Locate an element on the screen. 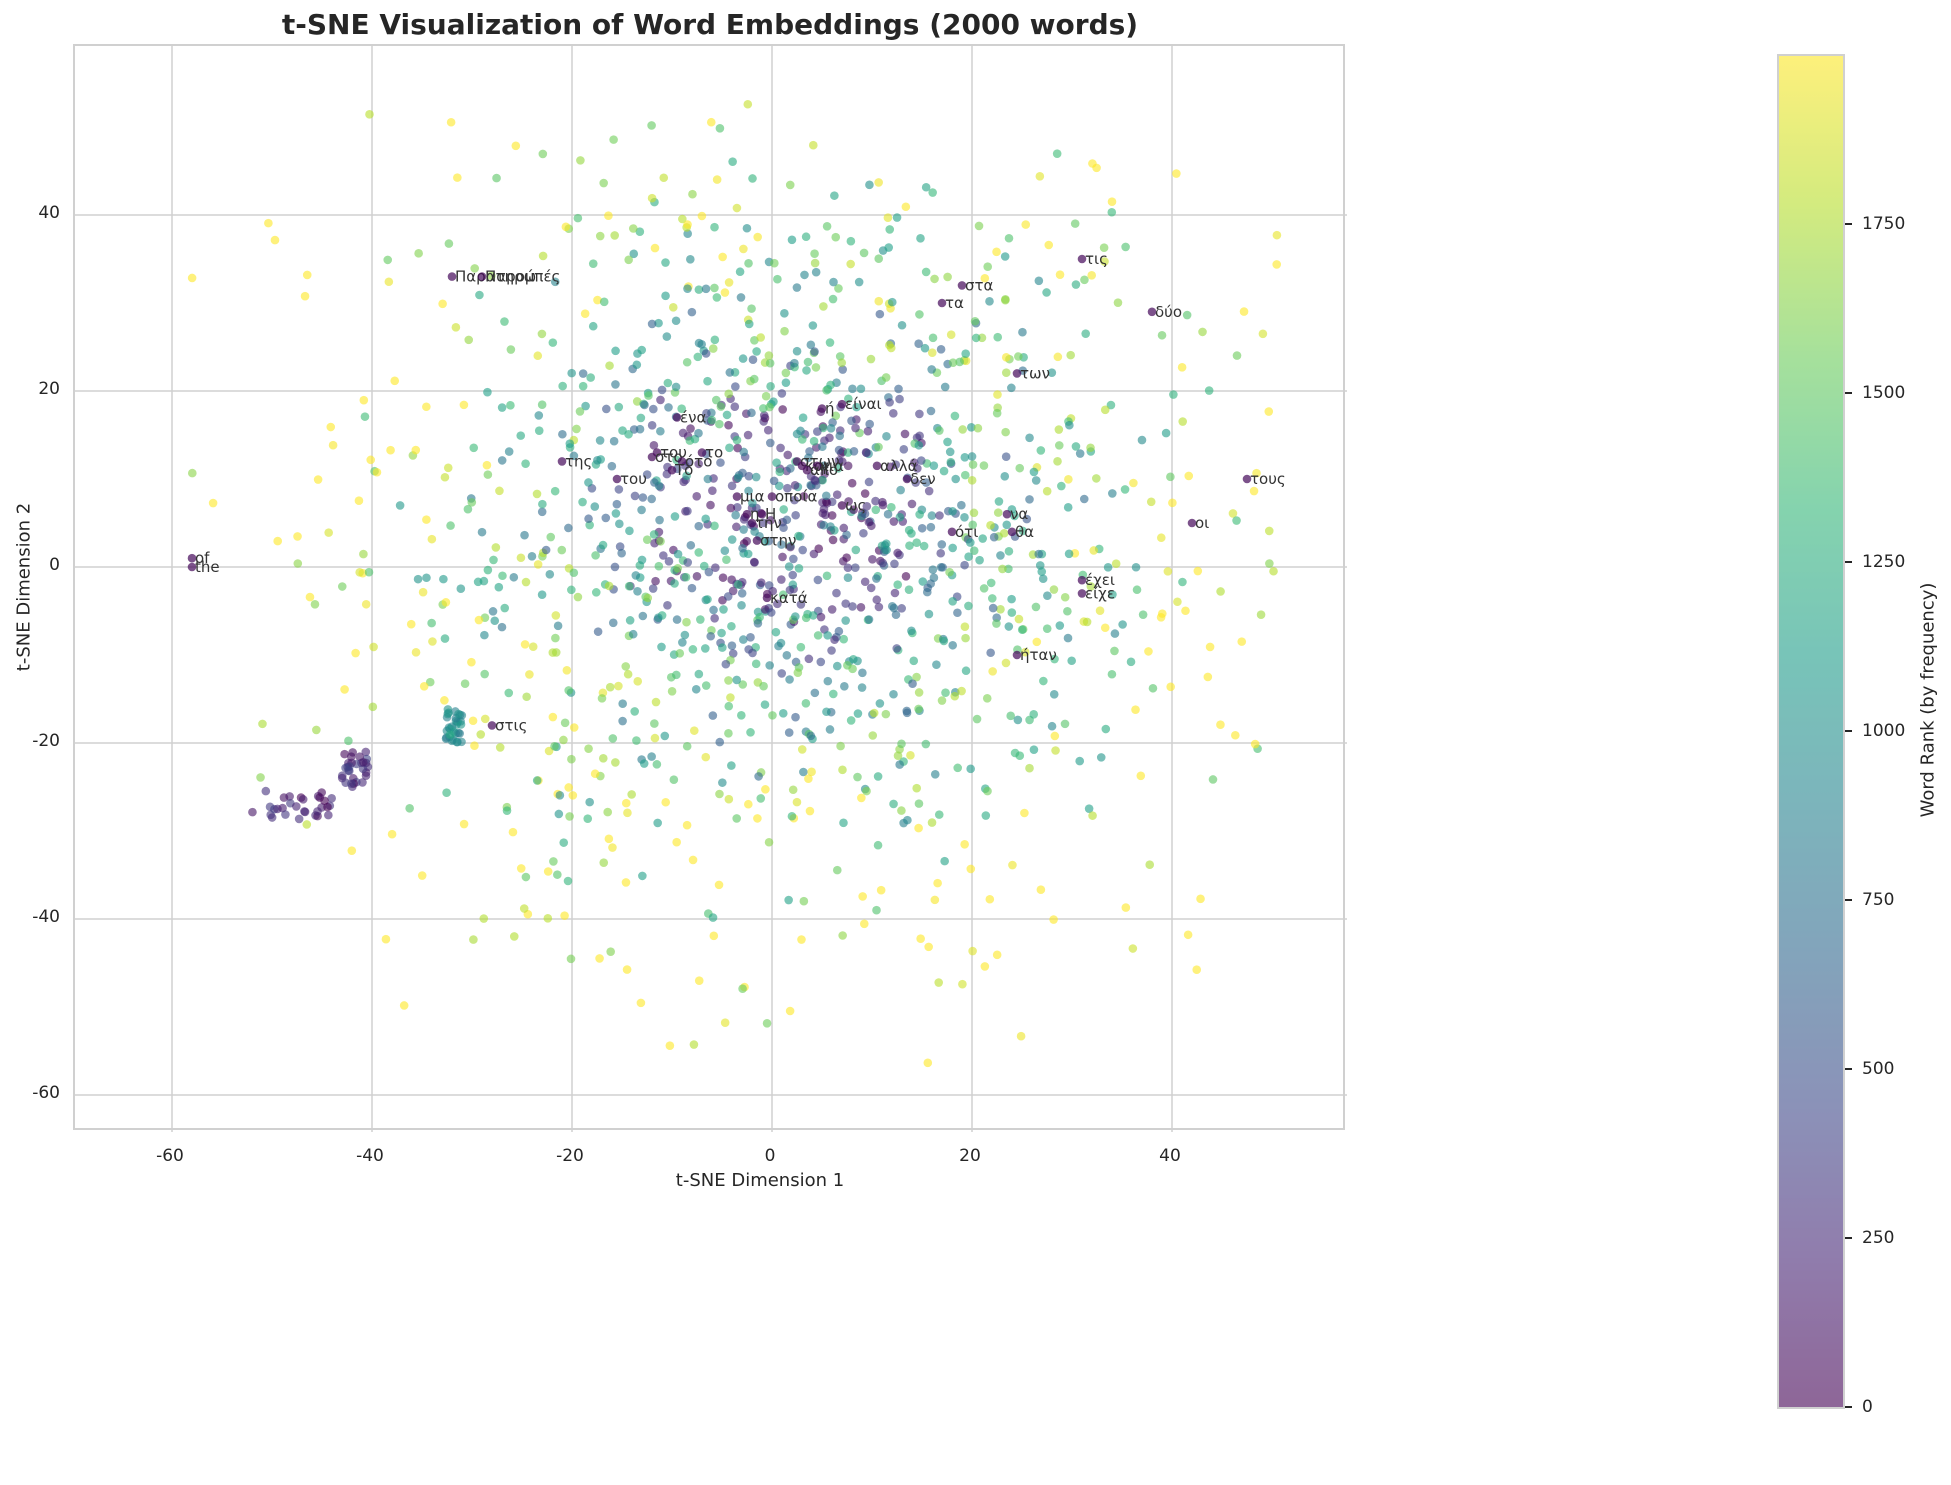 The height and width of the screenshot is (1485, 1951). word-annotation: στο is located at coordinates (669, 457).